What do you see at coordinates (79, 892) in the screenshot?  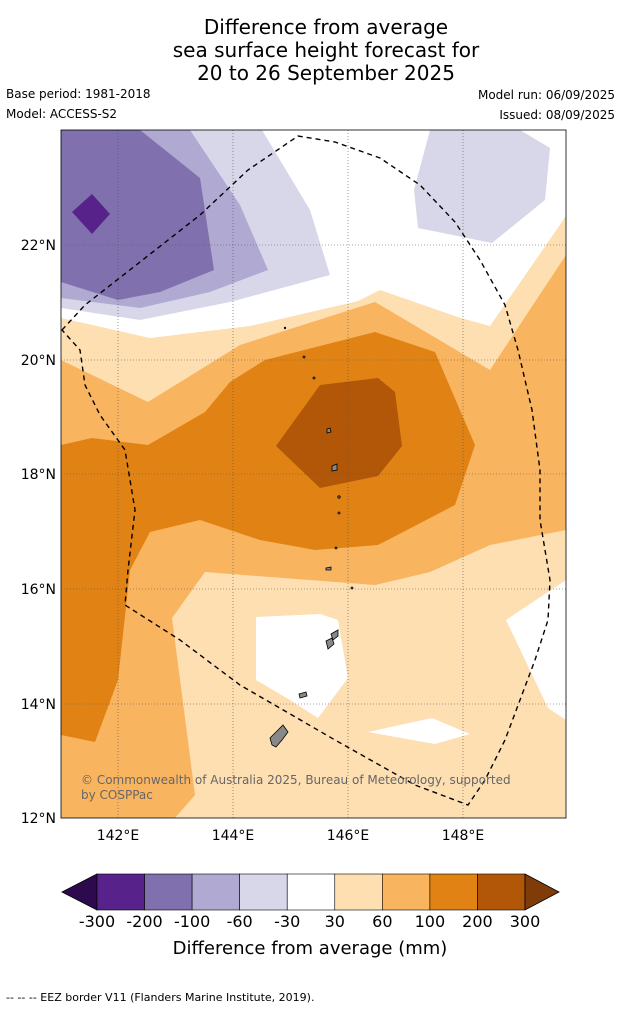 I see `colorbar-arrow-left` at bounding box center [79, 892].